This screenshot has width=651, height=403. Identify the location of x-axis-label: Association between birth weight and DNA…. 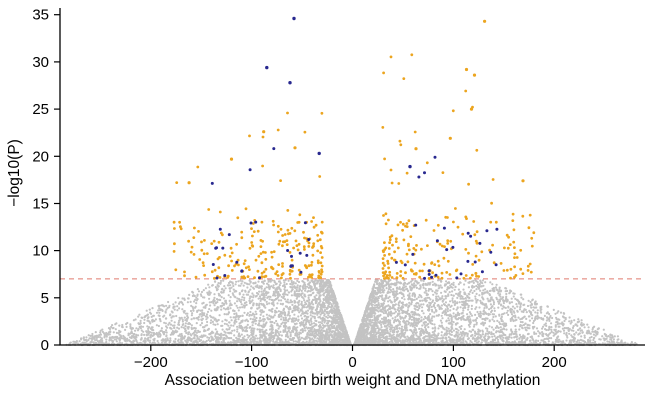
(352, 380).